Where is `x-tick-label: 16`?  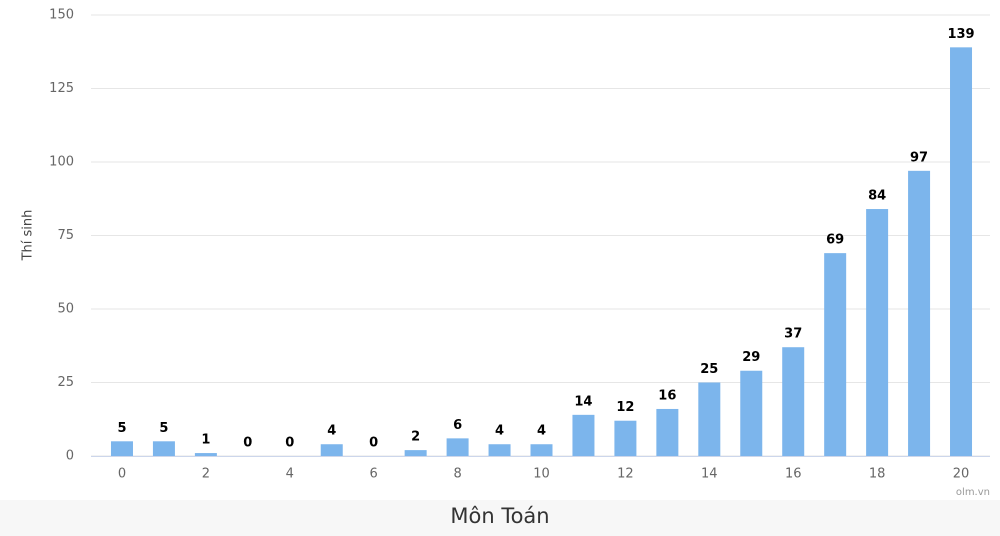 x-tick-label: 16 is located at coordinates (793, 474).